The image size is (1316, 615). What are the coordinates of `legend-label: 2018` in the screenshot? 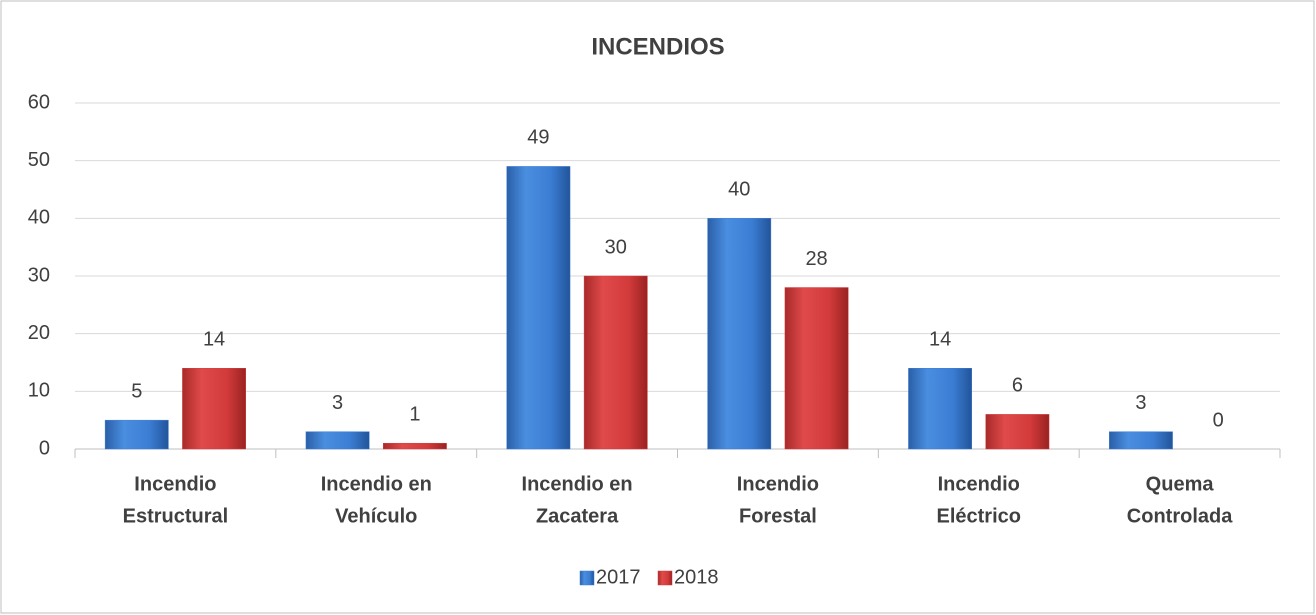 It's located at (696, 577).